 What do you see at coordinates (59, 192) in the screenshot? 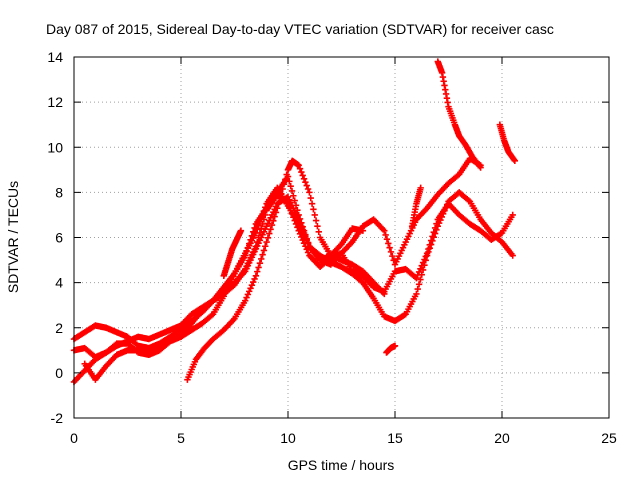
I see `y-tick-label: 8` at bounding box center [59, 192].